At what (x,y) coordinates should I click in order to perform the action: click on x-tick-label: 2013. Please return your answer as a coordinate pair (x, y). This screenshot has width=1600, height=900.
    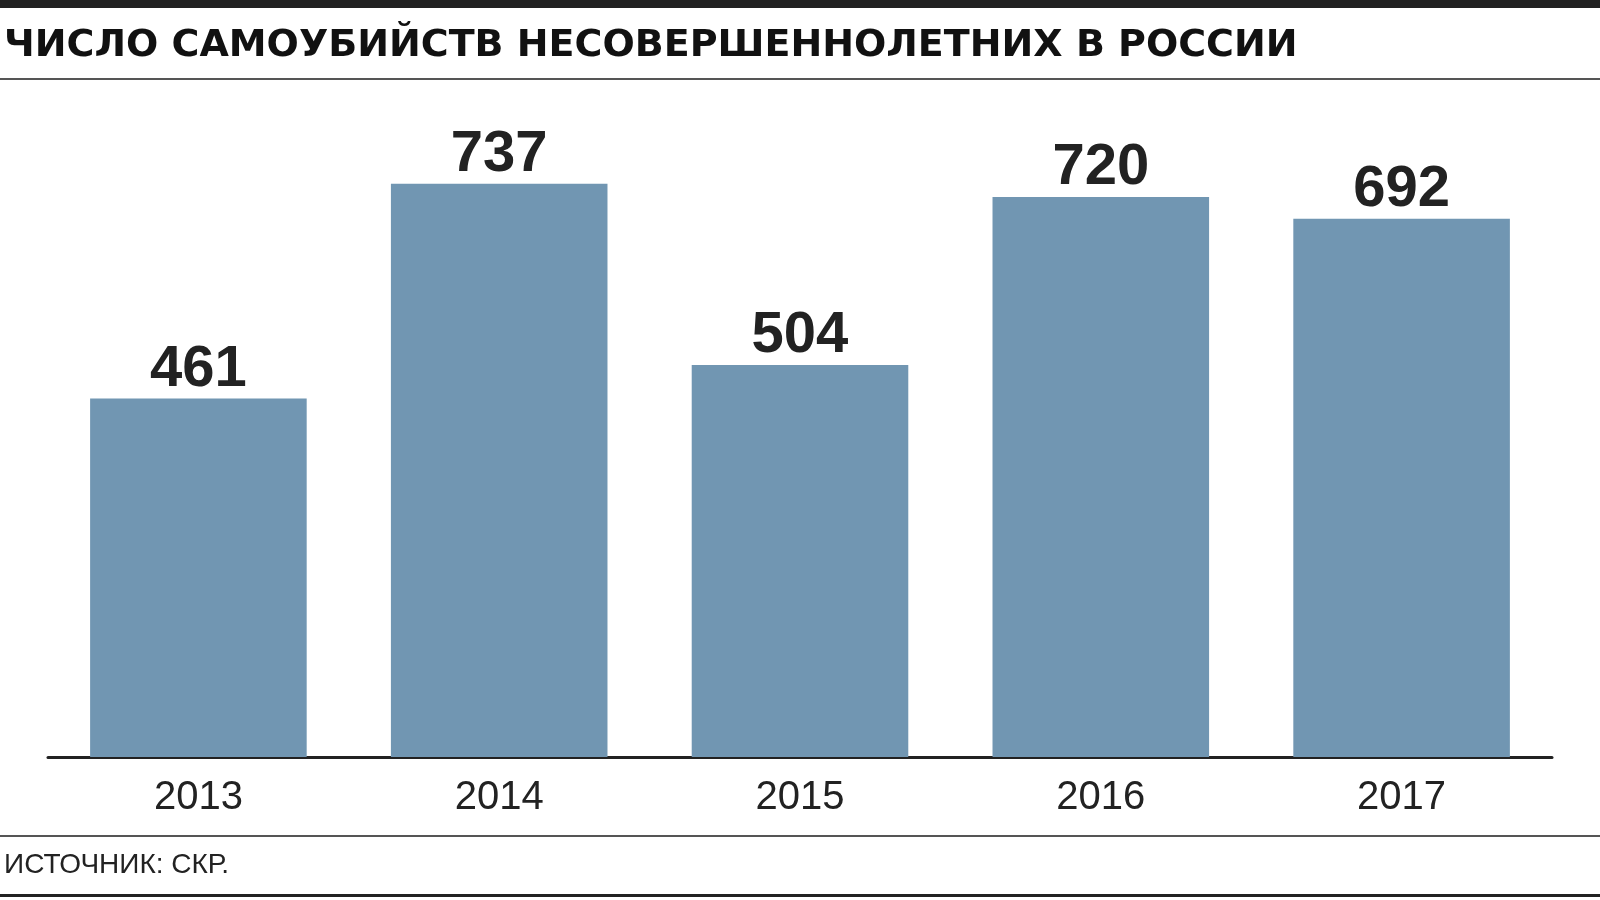
    Looking at the image, I should click on (198, 795).